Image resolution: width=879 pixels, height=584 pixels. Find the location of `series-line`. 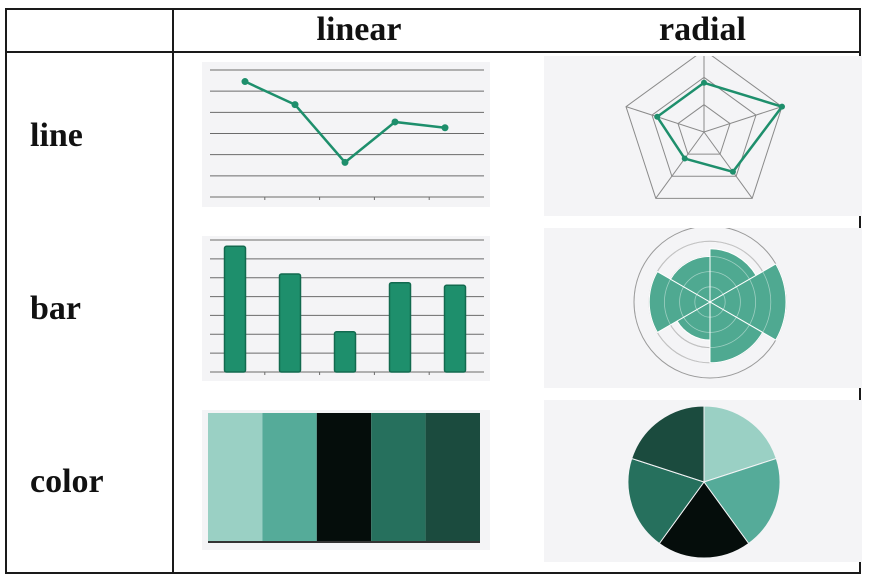

series-line is located at coordinates (720, 127).